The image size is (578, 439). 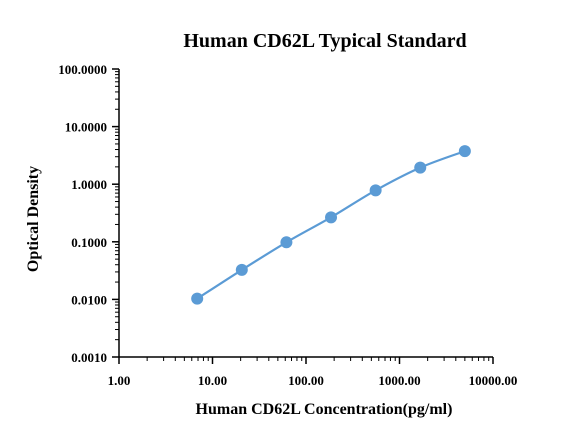 What do you see at coordinates (89, 184) in the screenshot?
I see `y-tick-label: 1.0000` at bounding box center [89, 184].